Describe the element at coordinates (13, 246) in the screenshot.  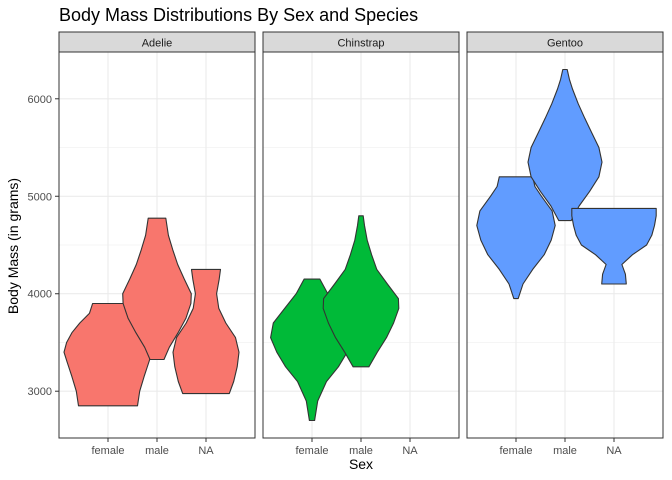
I see `y-axis-title: Body Mass (in grams)` at that location.